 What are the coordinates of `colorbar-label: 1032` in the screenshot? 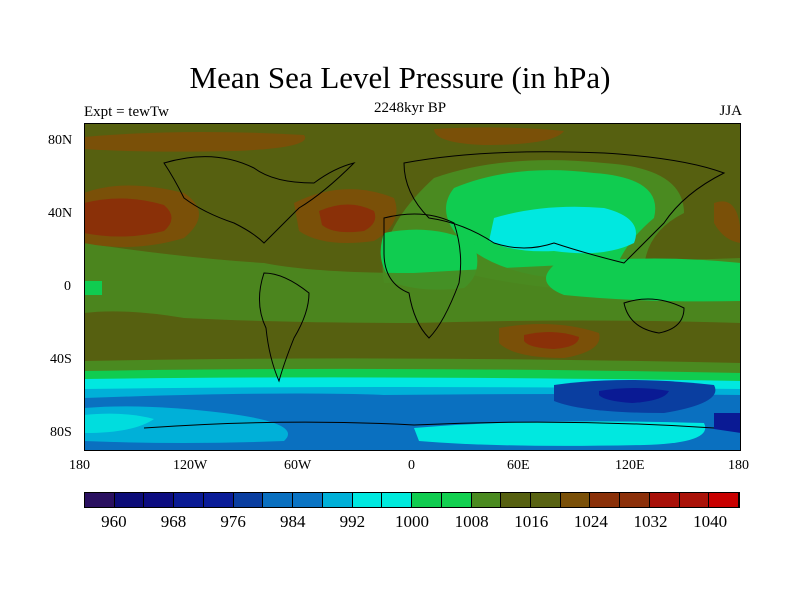 It's located at (650, 521).